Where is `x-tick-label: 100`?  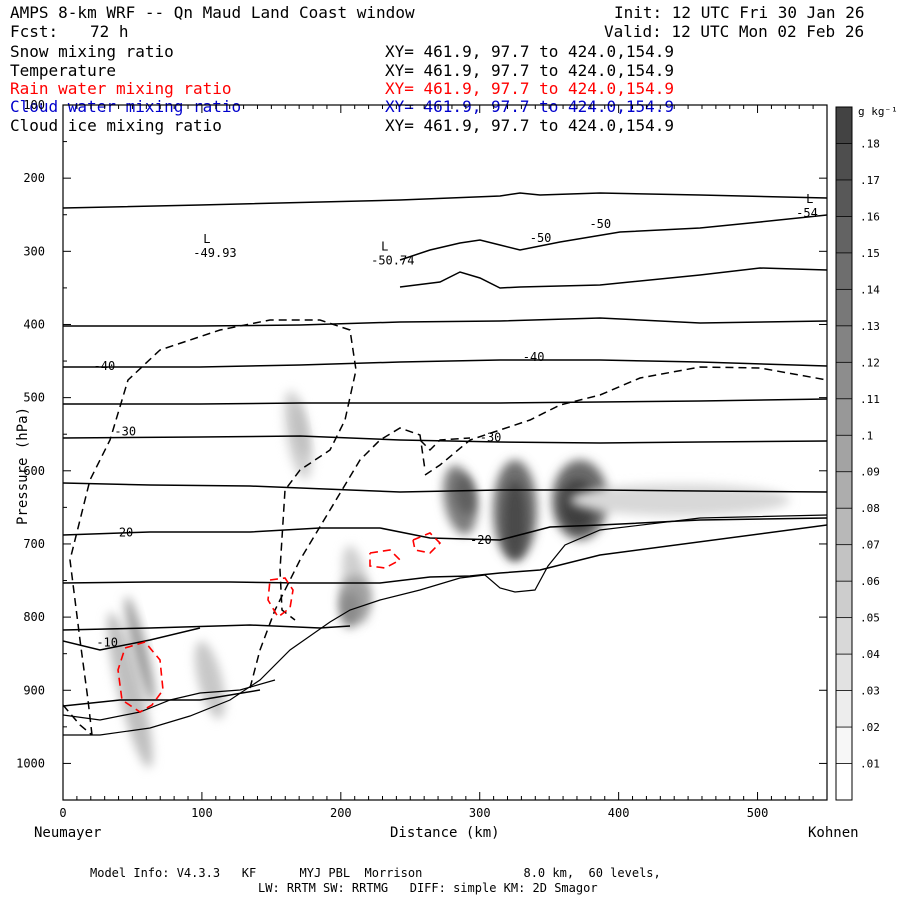
x-tick-label: 100 is located at coordinates (202, 813).